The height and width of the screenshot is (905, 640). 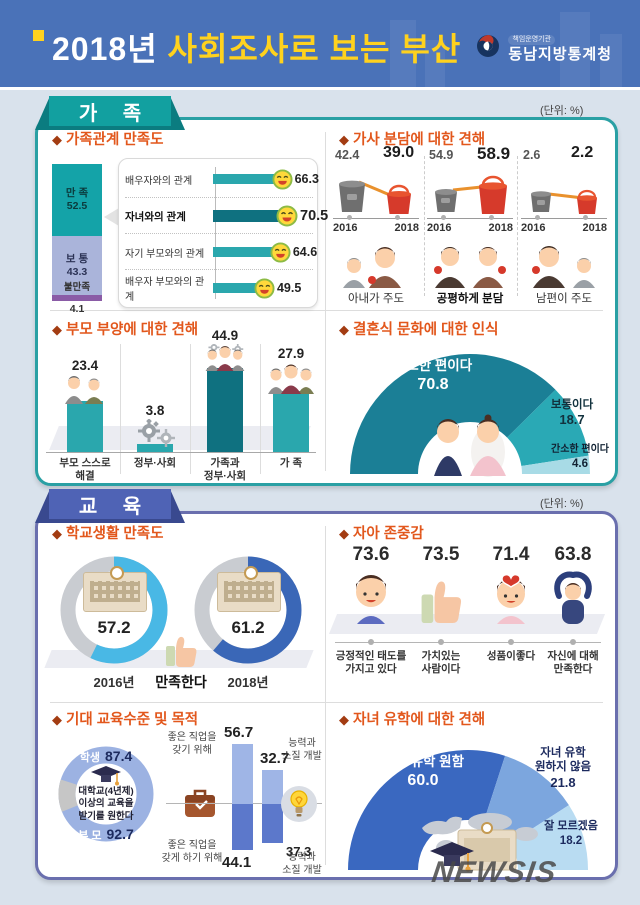 I want to click on stack-segment: 불만족, so click(x=77, y=291).